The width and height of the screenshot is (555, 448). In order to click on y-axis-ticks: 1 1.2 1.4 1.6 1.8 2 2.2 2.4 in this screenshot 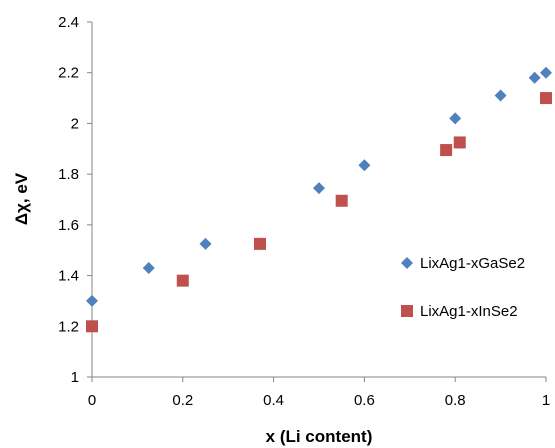, I will do `click(75, 200)`.